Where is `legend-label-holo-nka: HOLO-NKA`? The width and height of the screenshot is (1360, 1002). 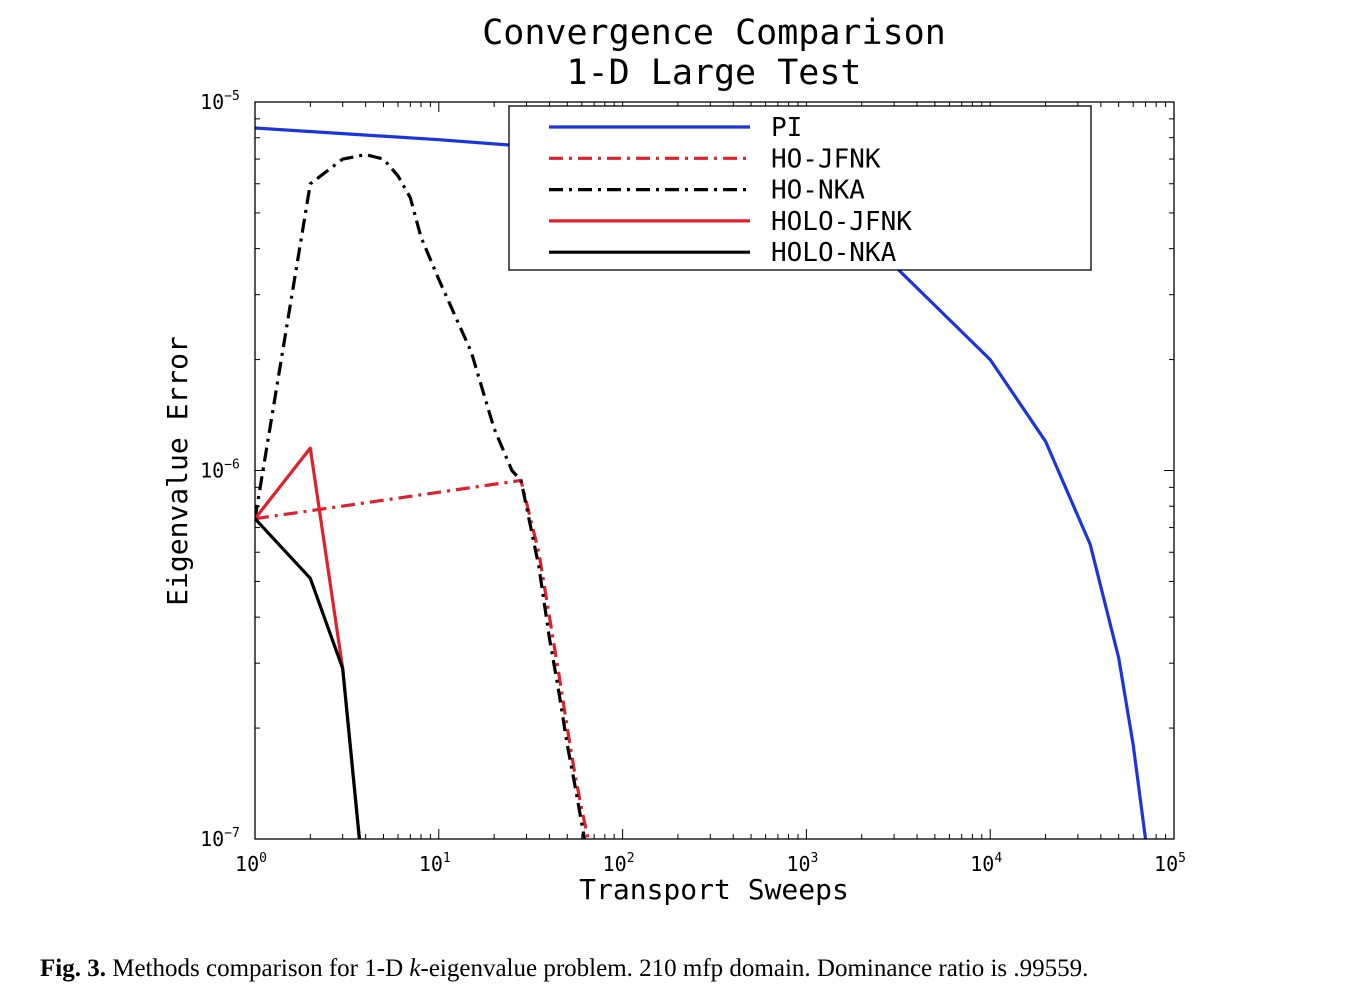
legend-label-holo-nka: HOLO-NKA is located at coordinates (834, 253).